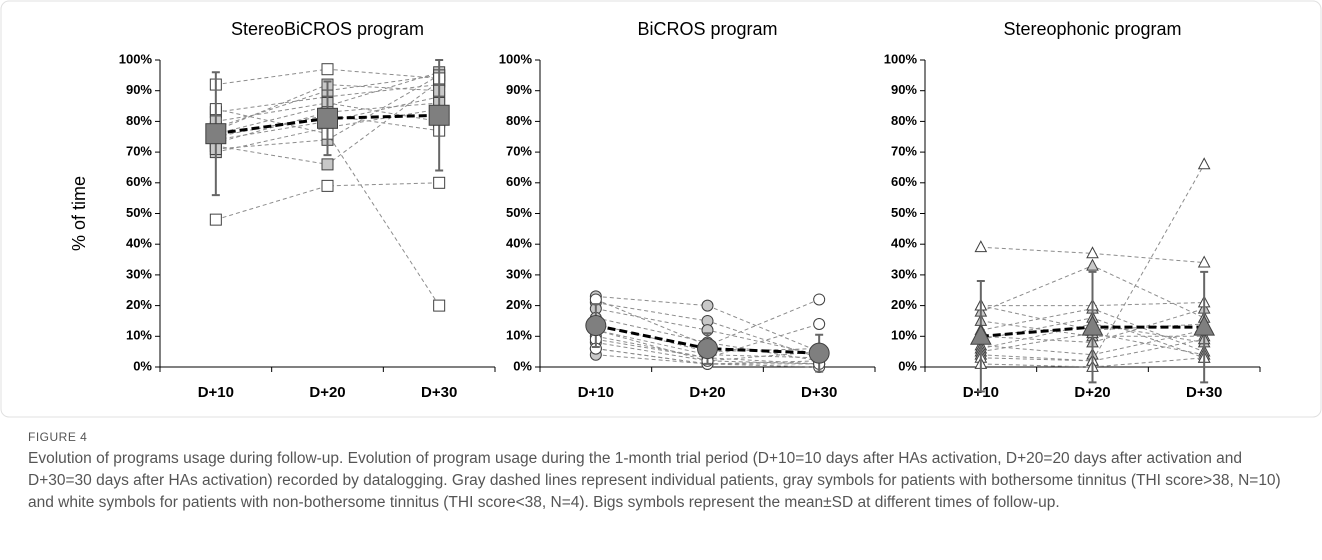 This screenshot has width=1322, height=560. What do you see at coordinates (1092, 29) in the screenshot?
I see `panel-title: Stereophonic program` at bounding box center [1092, 29].